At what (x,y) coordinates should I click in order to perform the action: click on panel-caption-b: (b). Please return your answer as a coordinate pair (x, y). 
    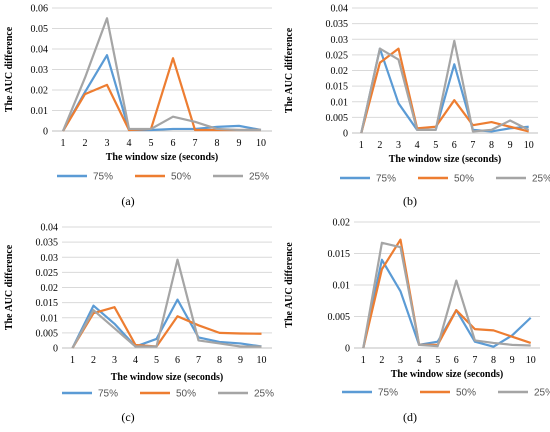
    Looking at the image, I should click on (410, 201).